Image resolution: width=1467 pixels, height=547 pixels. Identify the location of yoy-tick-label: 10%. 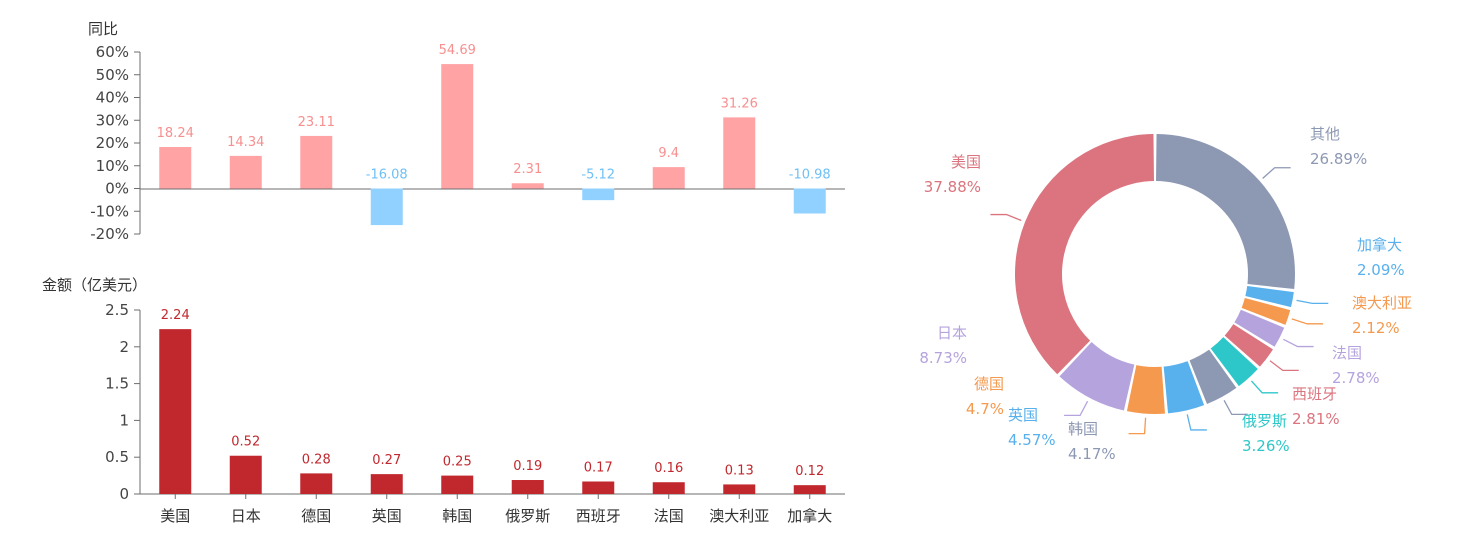
(112, 166).